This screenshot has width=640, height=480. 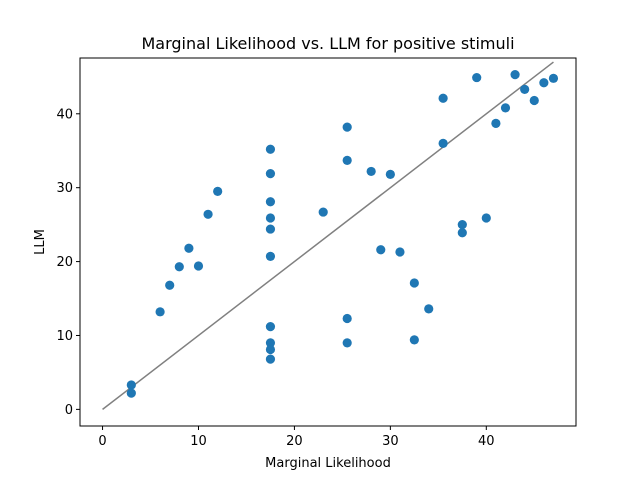 I want to click on y-axis-label: LLM, so click(x=40, y=242).